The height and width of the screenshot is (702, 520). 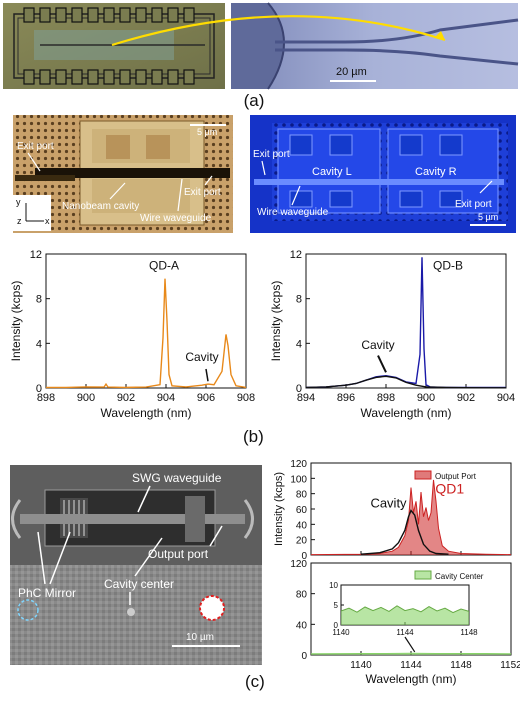 What do you see at coordinates (302, 625) in the screenshot?
I see `y-tick-label: 40` at bounding box center [302, 625].